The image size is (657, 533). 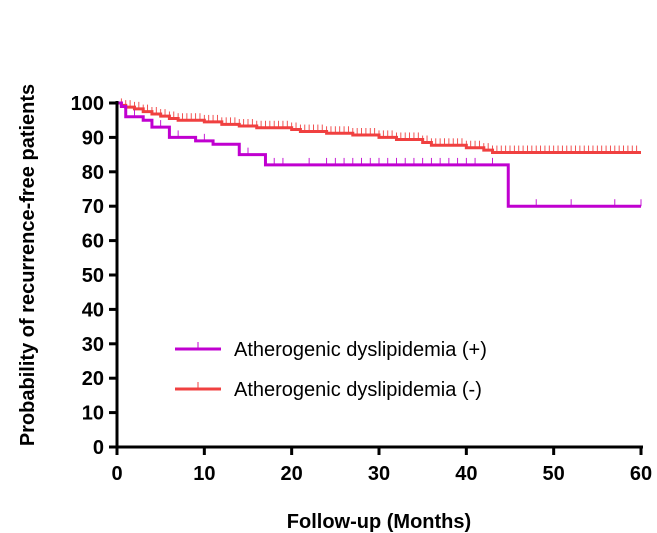 What do you see at coordinates (93, 138) in the screenshot?
I see `y-tick-label: 90` at bounding box center [93, 138].